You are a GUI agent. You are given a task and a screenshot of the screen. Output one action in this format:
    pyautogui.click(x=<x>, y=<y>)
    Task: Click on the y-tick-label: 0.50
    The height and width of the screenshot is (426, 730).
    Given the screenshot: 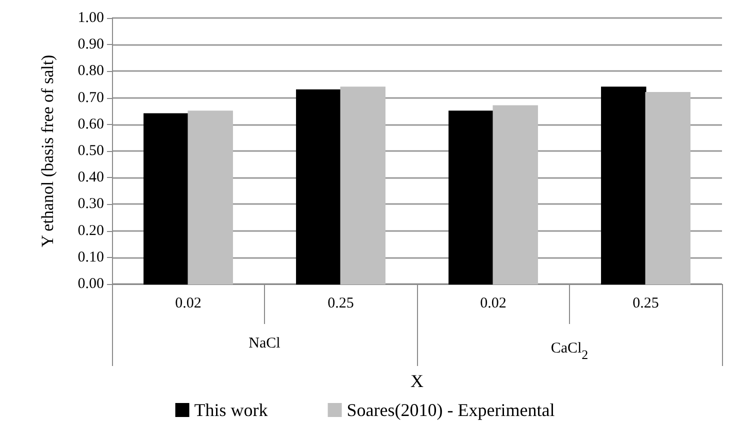 What is the action you would take?
    pyautogui.click(x=91, y=151)
    